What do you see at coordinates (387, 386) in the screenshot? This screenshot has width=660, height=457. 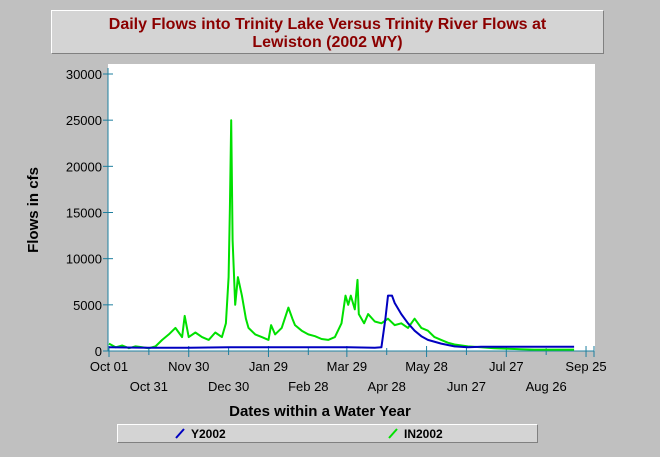 I see `x-tick-label: Apr 28` at bounding box center [387, 386].